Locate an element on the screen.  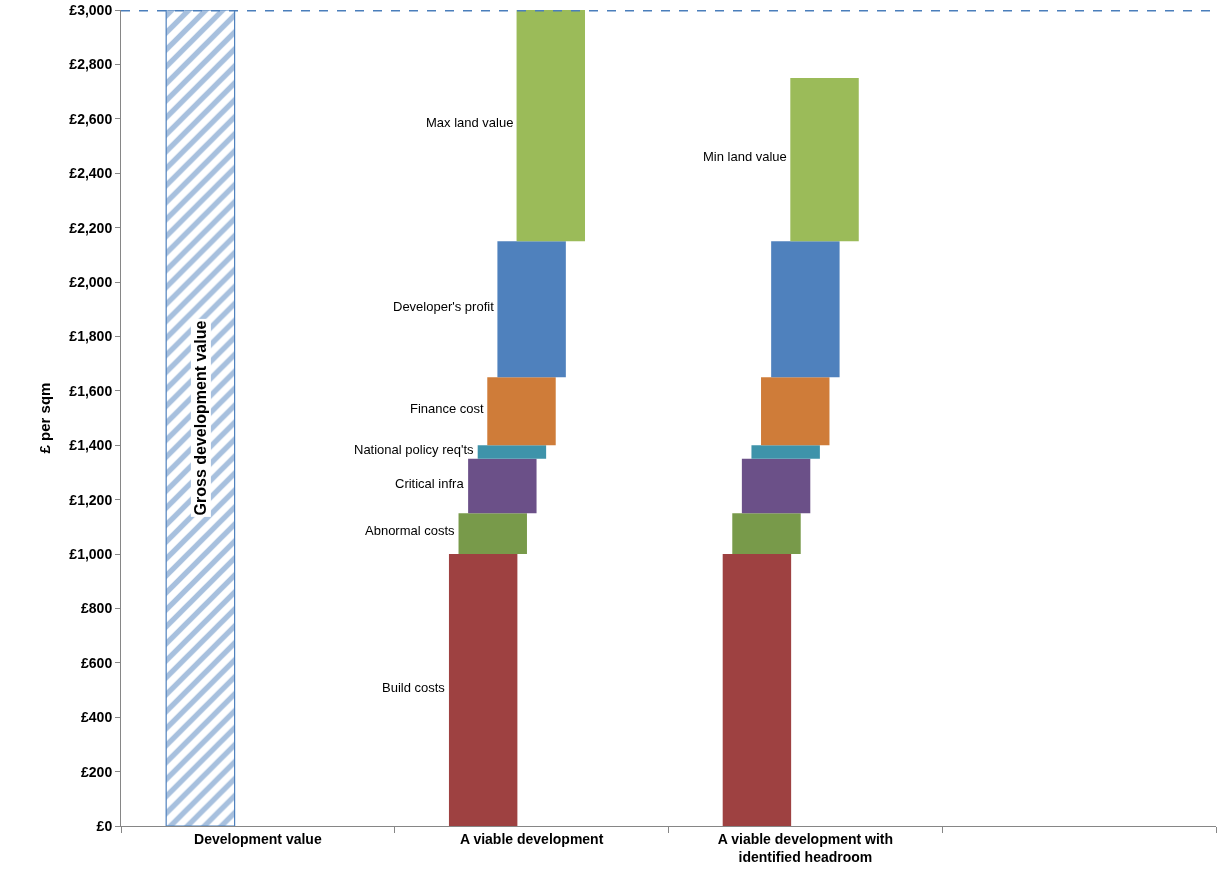
y-tick-label: £2,200 is located at coordinates (91, 227).